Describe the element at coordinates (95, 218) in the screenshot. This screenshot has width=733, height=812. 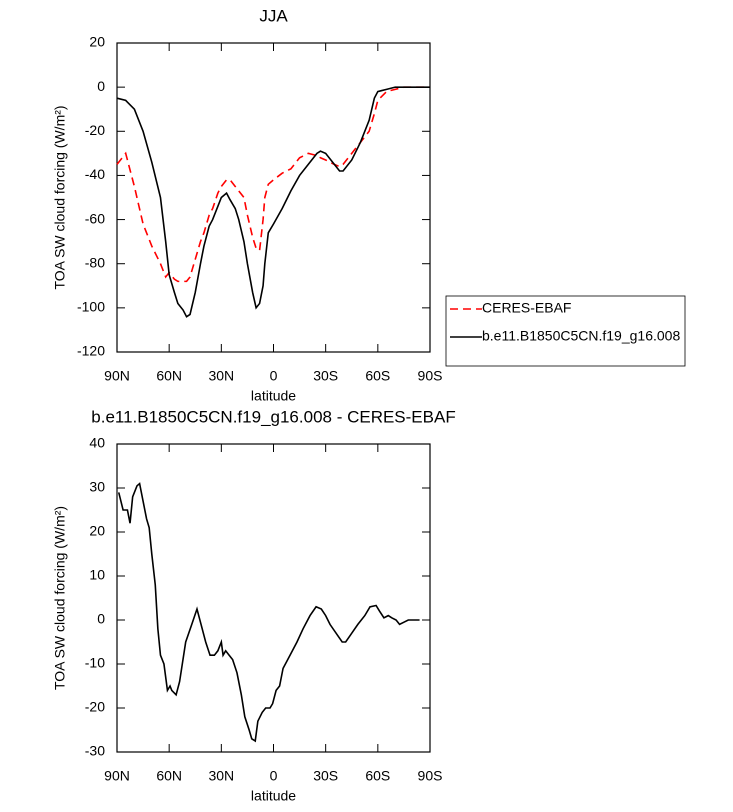
I see `y-tick-label: -60` at that location.